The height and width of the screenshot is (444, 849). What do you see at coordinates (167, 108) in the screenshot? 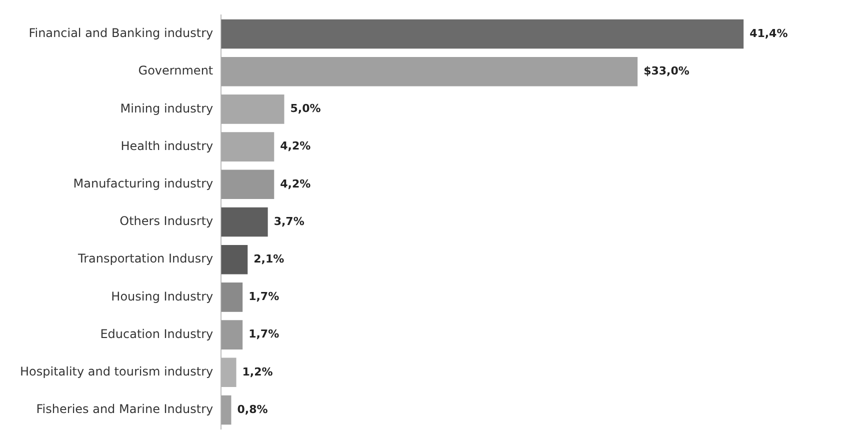
I see `y-tick-label: Mining industry` at bounding box center [167, 108].